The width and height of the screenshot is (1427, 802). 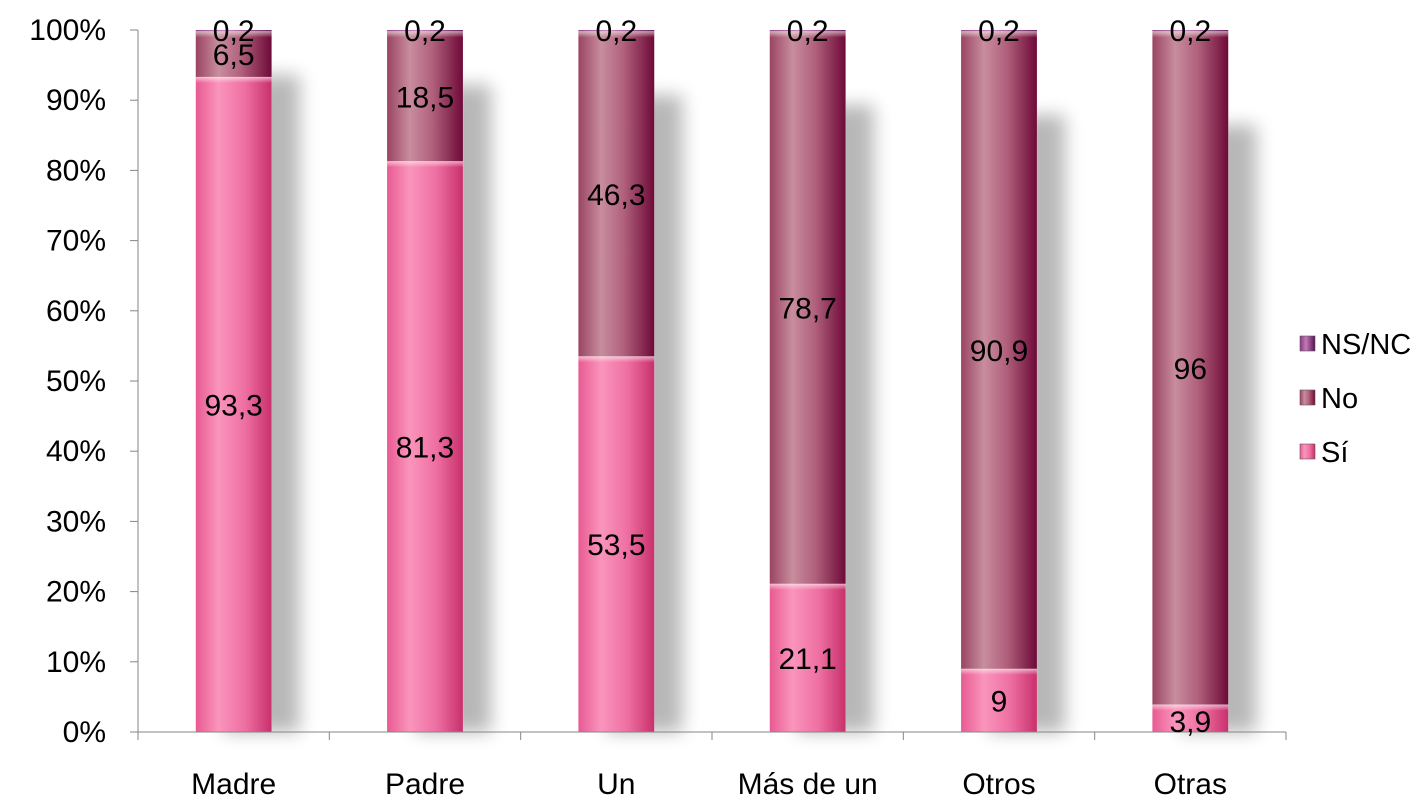 I want to click on data-label-no-un: 46,3, so click(x=616, y=195).